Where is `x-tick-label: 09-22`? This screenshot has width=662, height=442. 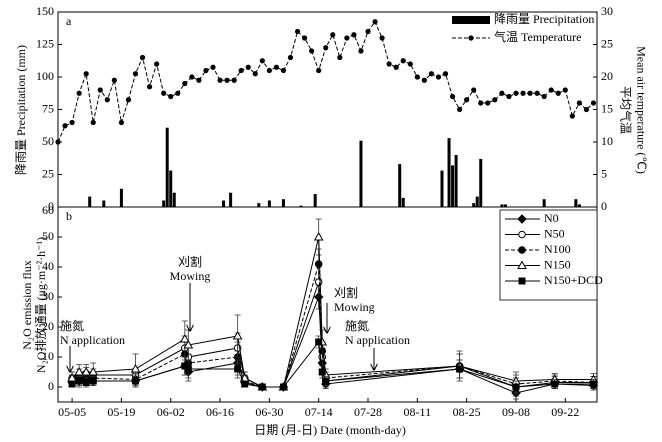
x-tick-label: 09-22 is located at coordinates (565, 412).